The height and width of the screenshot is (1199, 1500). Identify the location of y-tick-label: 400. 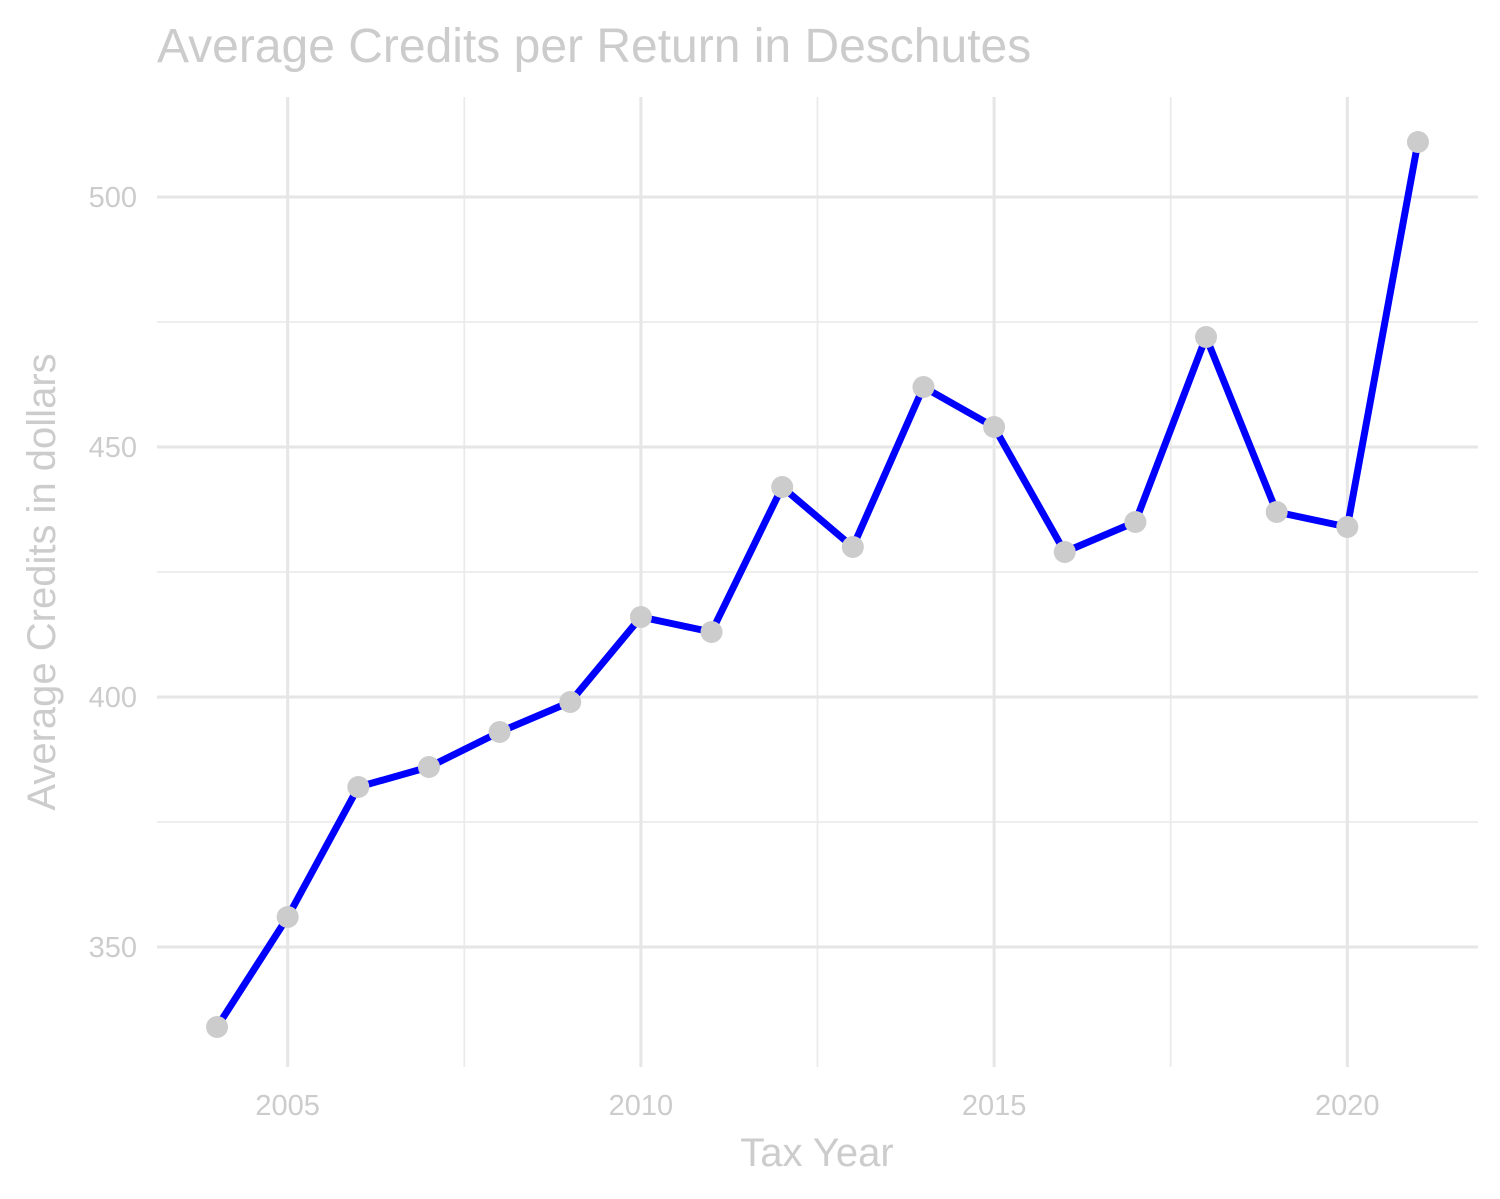
(113, 698).